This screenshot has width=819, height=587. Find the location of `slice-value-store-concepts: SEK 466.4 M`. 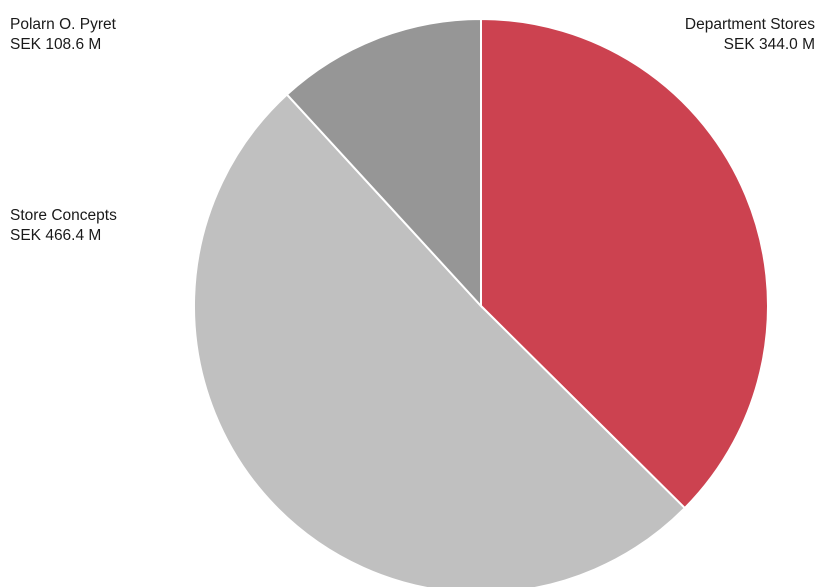

slice-value-store-concepts: SEK 466.4 M is located at coordinates (56, 235).